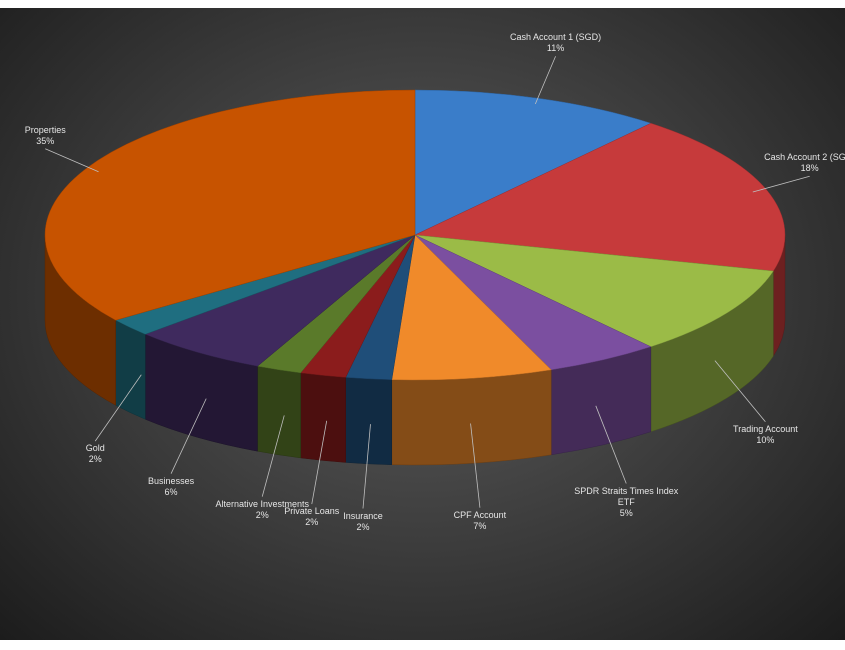  What do you see at coordinates (804, 157) in the screenshot?
I see `label-name: Cash Account 2 (SGD)` at bounding box center [804, 157].